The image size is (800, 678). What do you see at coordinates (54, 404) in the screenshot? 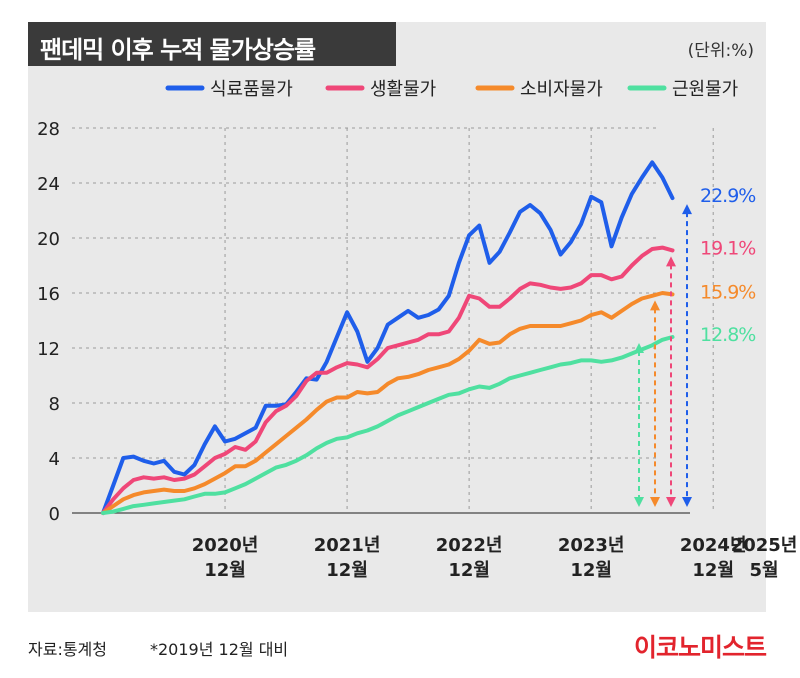
I see `y-tick-label: 8` at bounding box center [54, 404].